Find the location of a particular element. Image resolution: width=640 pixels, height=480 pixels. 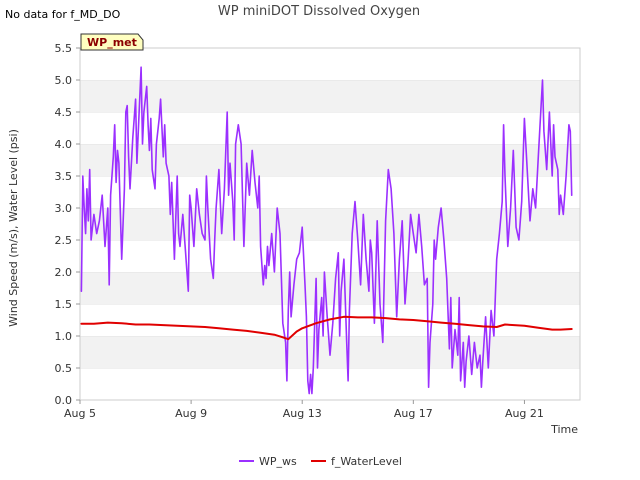

wp-met-badge: WP_met is located at coordinates (112, 42).